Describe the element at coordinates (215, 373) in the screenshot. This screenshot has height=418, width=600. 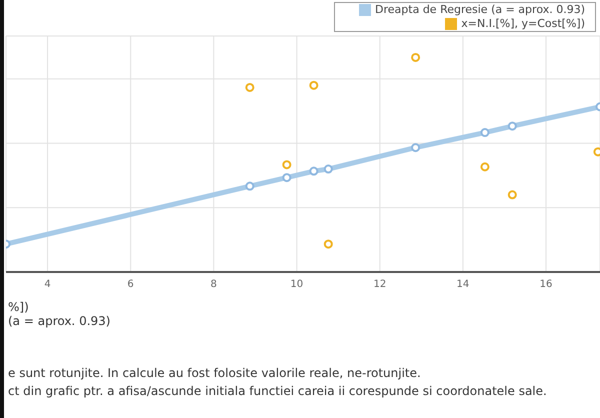
I see `text: e sunt rotunjite. In calcule au fost folosite valorile reale, ne-rotunjite.` at that location.